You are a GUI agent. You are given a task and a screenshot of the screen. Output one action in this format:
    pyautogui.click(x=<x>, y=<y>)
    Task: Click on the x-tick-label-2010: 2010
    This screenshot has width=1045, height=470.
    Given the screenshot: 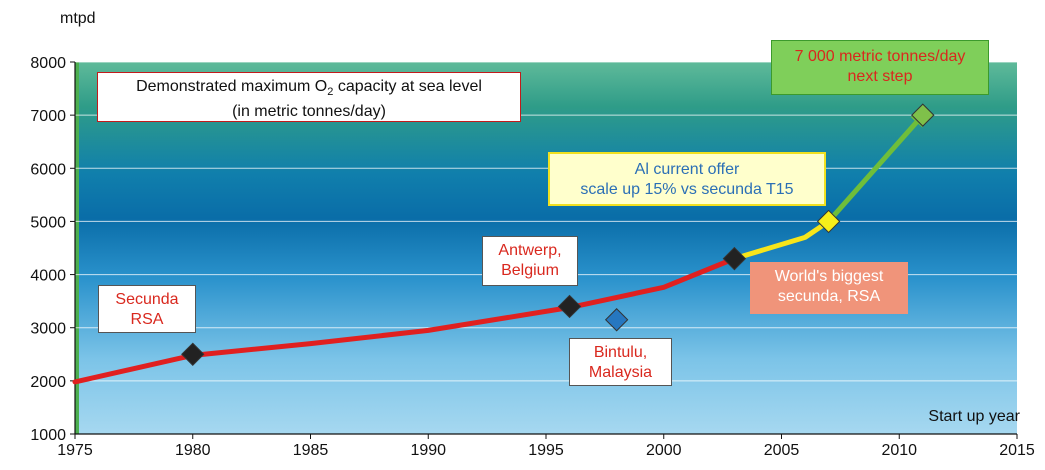 What is the action you would take?
    pyautogui.click(x=899, y=450)
    